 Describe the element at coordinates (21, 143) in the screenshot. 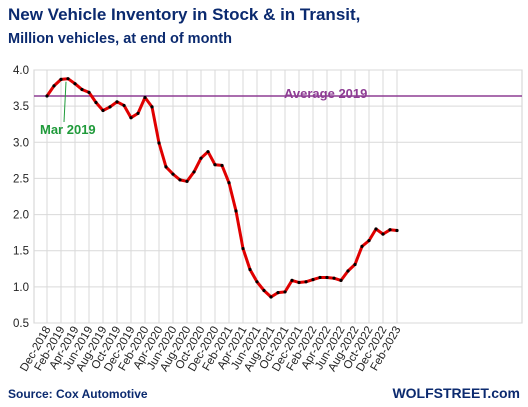

I see `y-tick-label: 3.0` at that location.